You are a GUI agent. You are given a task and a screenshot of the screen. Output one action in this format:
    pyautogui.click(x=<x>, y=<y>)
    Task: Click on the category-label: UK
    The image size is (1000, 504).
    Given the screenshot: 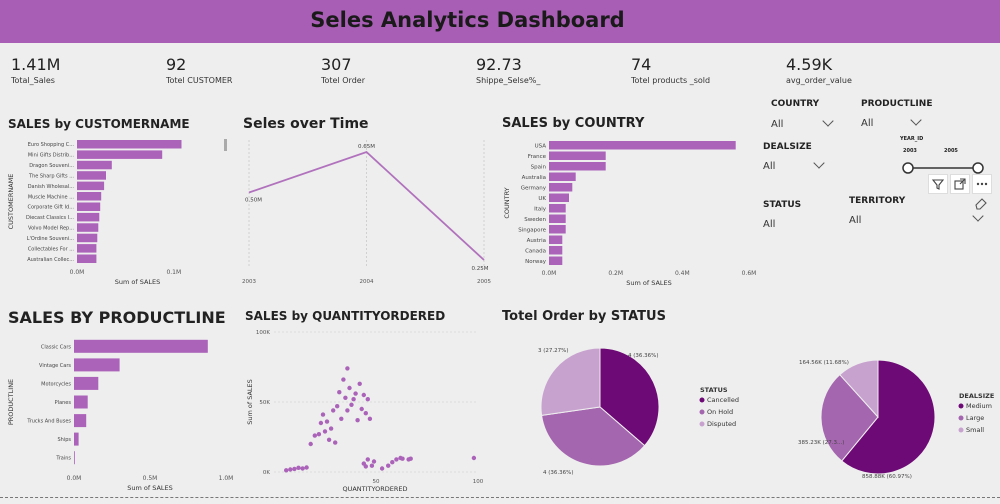 What is the action you would take?
    pyautogui.click(x=542, y=199)
    